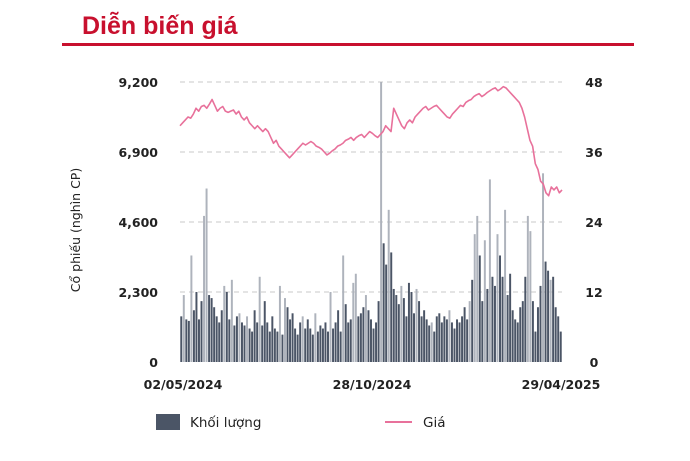 This screenshot has height=461, width=690. What do you see at coordinates (372, 384) in the screenshot?
I see `x-tick-label: 28/10/2024` at bounding box center [372, 384].